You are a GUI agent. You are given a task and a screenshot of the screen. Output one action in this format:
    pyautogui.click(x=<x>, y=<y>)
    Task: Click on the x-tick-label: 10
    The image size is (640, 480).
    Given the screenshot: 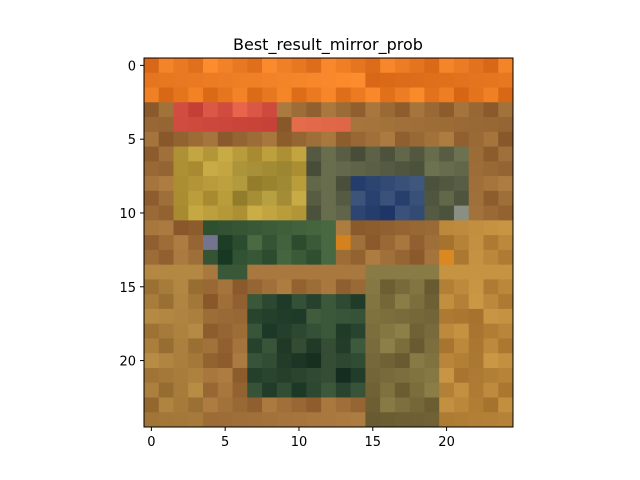 What is the action you would take?
    pyautogui.click(x=299, y=442)
    